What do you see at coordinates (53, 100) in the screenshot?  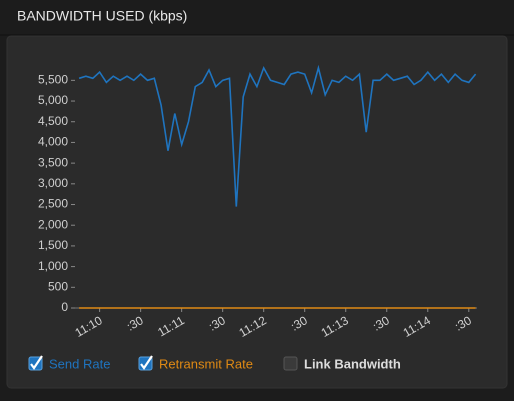 I see `y-tick-label: 5,000` at bounding box center [53, 100].